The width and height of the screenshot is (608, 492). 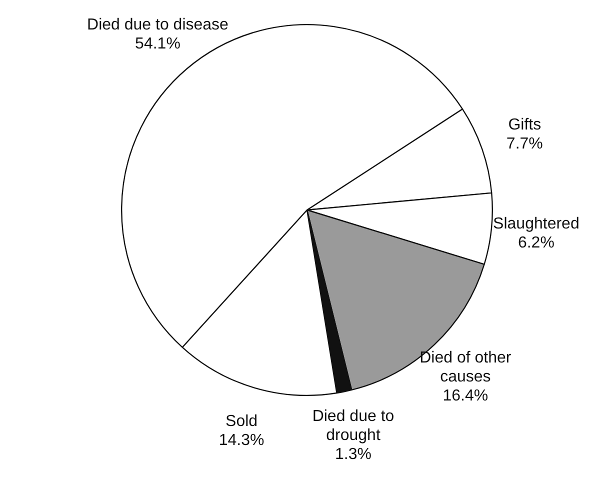 I want to click on data-label: 14.3%, so click(x=241, y=440).